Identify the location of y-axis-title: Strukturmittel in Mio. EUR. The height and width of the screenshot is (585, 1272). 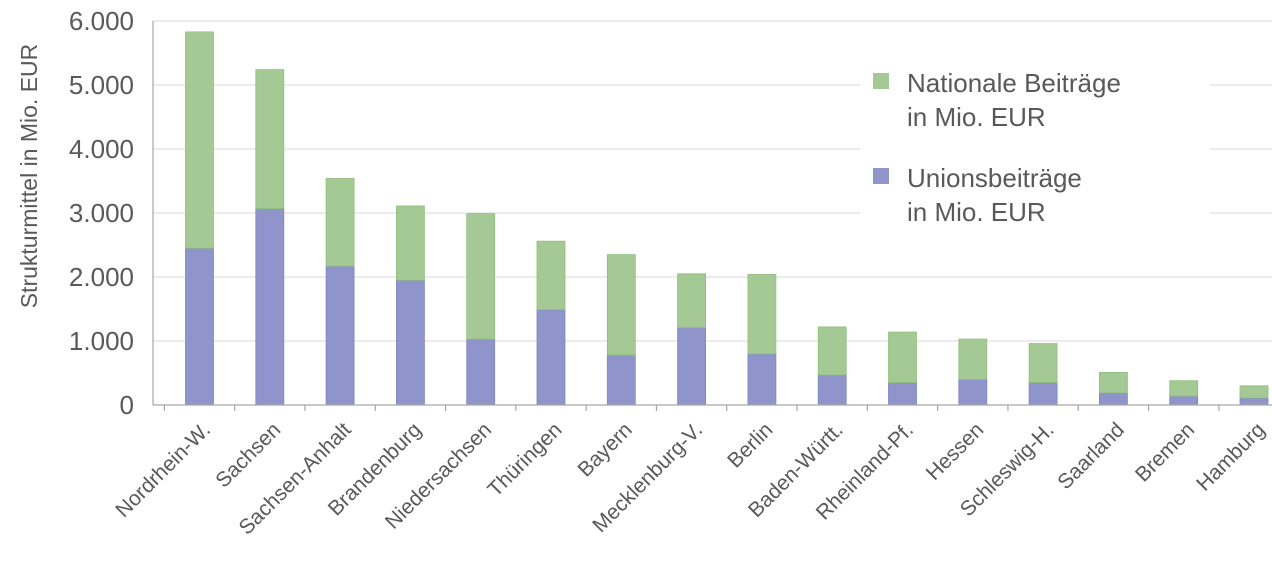
(29, 176).